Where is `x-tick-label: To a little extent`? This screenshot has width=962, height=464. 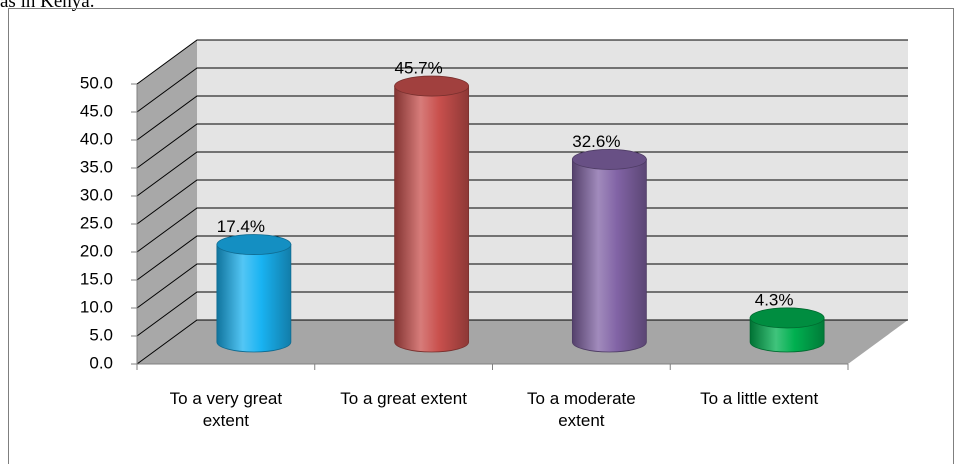
x-tick-label: To a little extent is located at coordinates (759, 398).